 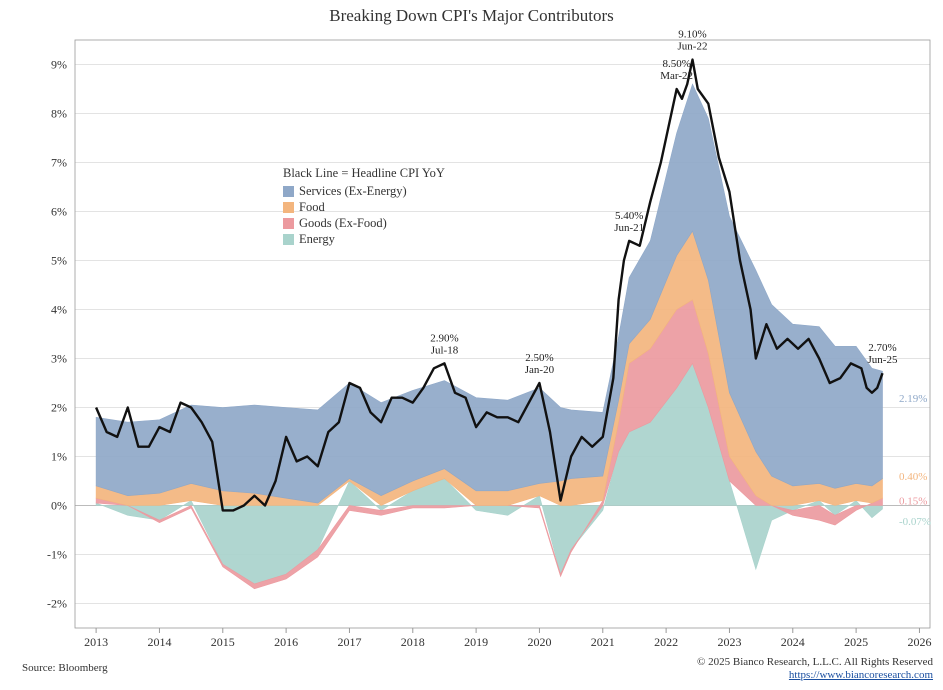 I want to click on annotation-date: Jun-25, so click(x=883, y=360).